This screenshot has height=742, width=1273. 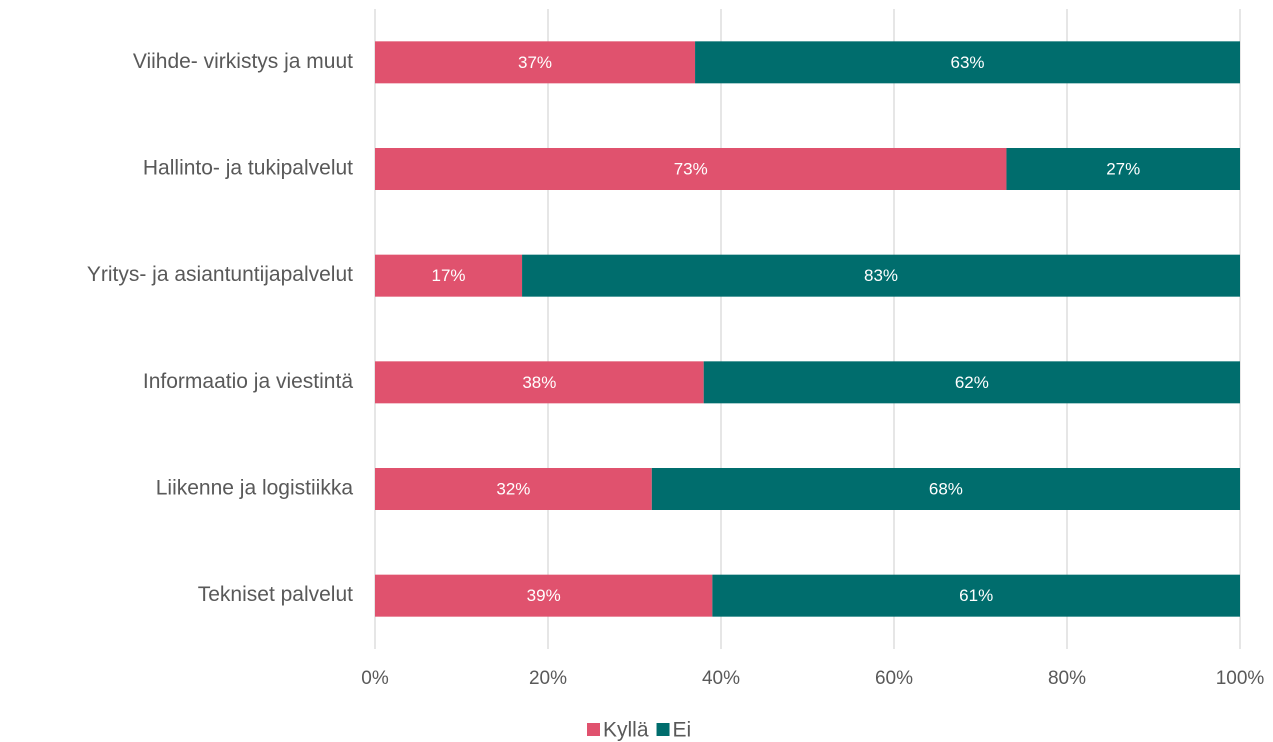 I want to click on data-label: 83%, so click(x=881, y=275).